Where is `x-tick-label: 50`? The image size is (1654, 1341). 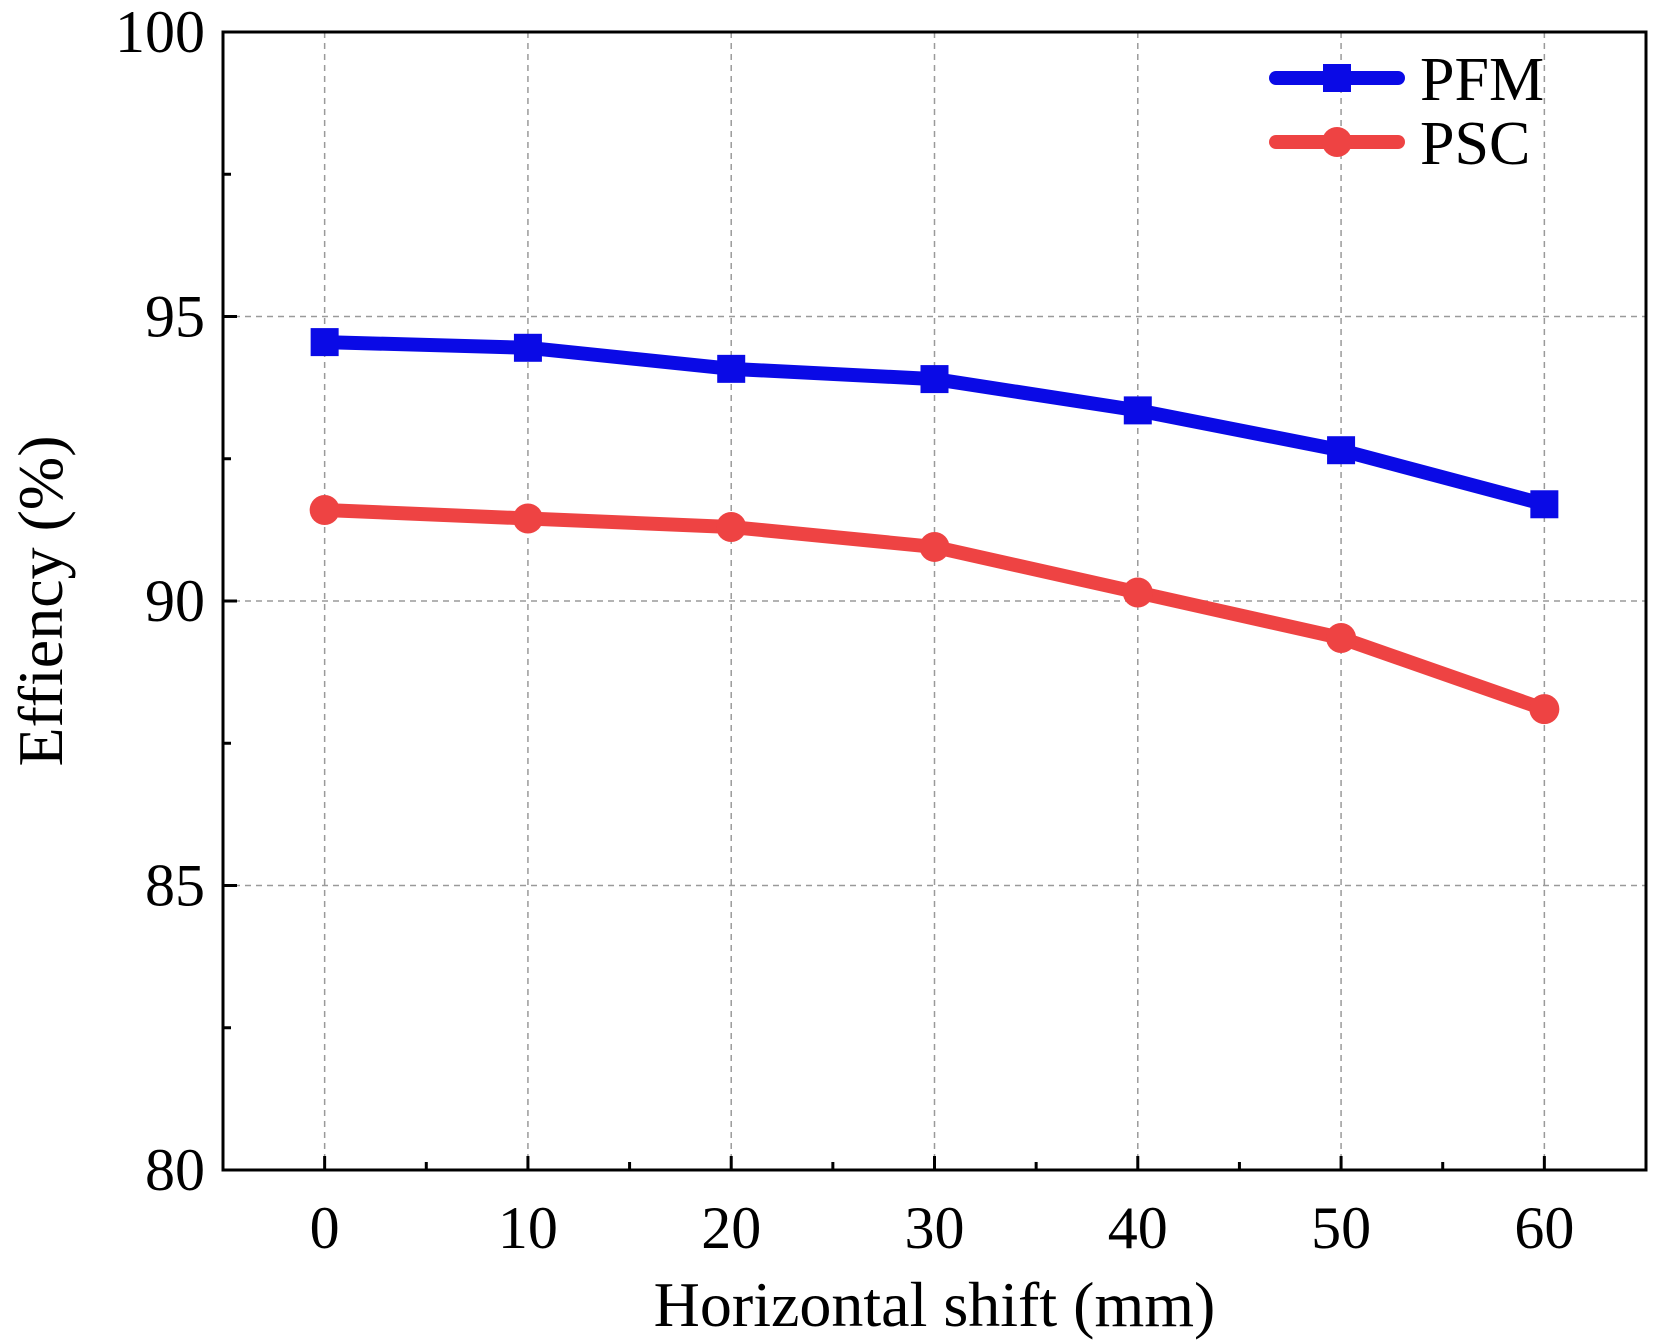
x-tick-label: 50 is located at coordinates (1341, 1228).